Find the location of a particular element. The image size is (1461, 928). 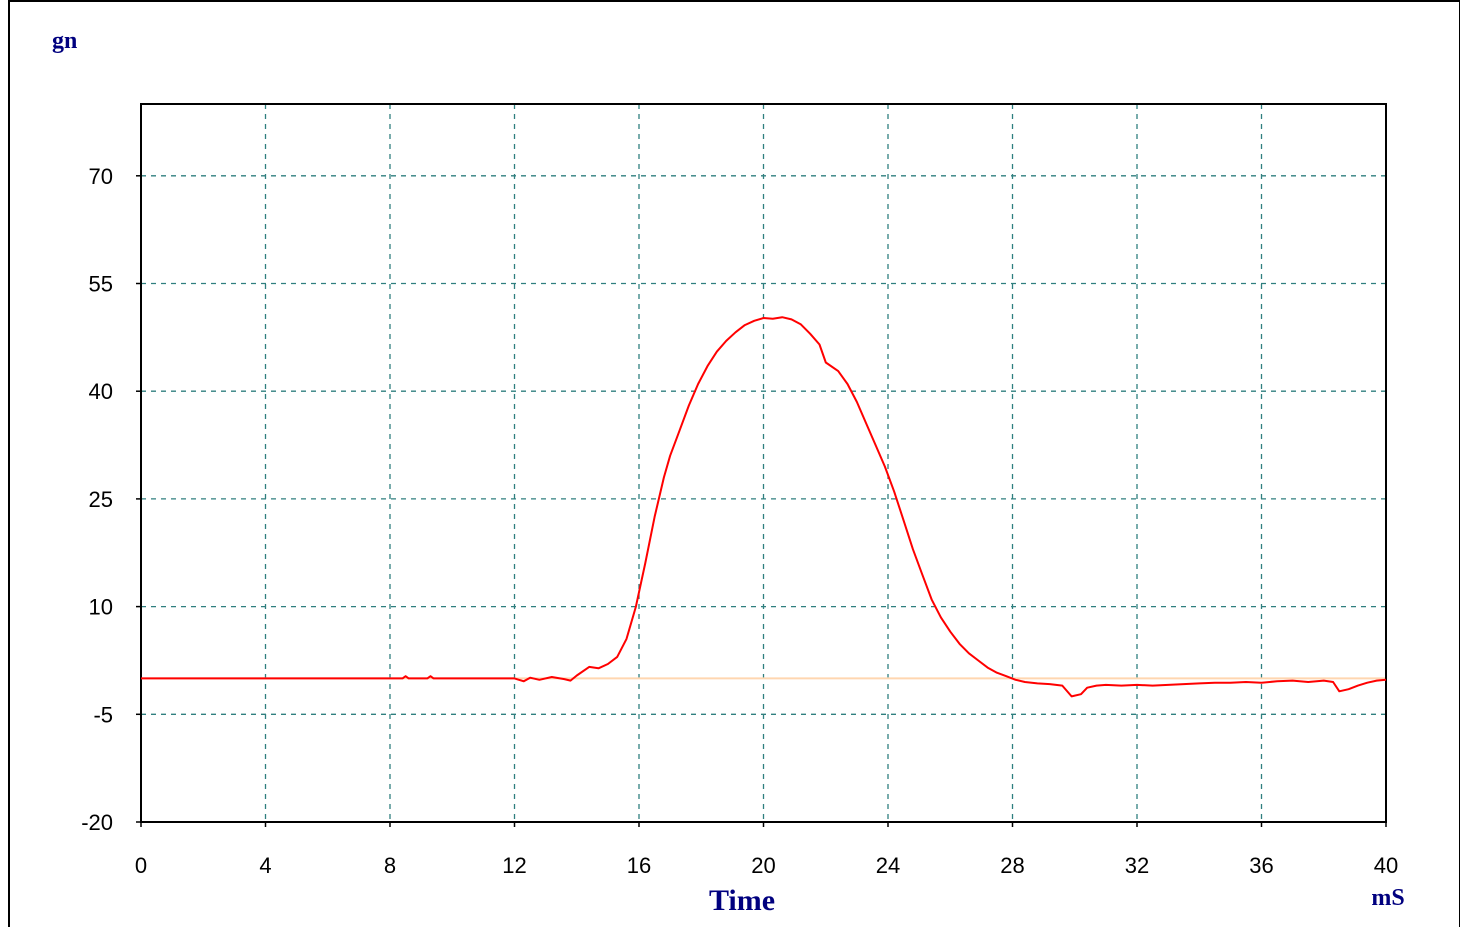

x-tick-label: 4 is located at coordinates (265, 865).